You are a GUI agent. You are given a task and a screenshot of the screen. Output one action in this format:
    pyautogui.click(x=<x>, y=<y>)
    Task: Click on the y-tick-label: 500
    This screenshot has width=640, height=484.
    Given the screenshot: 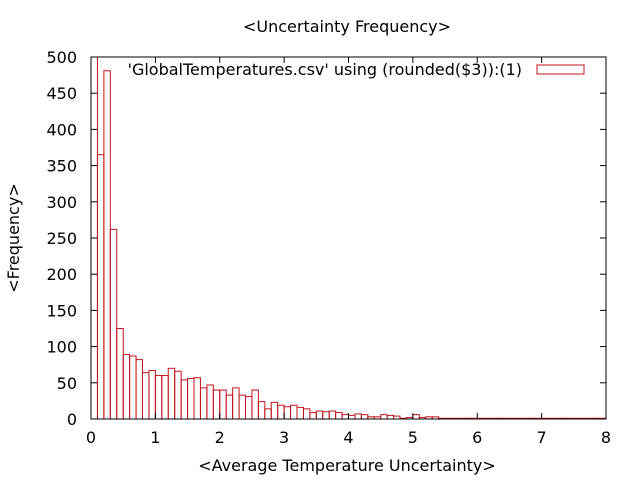 What is the action you would take?
    pyautogui.click(x=61, y=57)
    